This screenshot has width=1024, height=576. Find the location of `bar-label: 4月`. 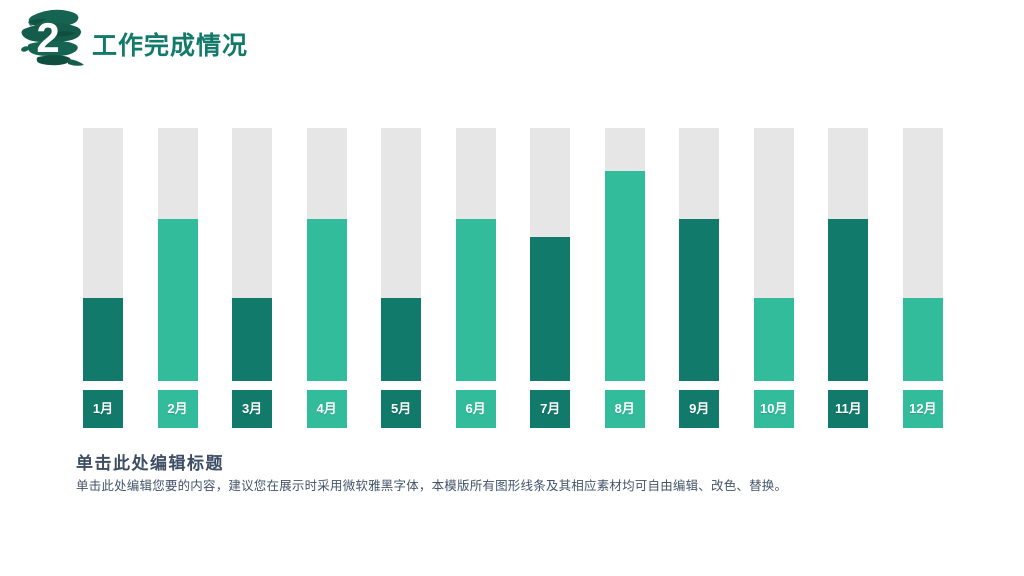

bar-label: 4月 is located at coordinates (326, 409).